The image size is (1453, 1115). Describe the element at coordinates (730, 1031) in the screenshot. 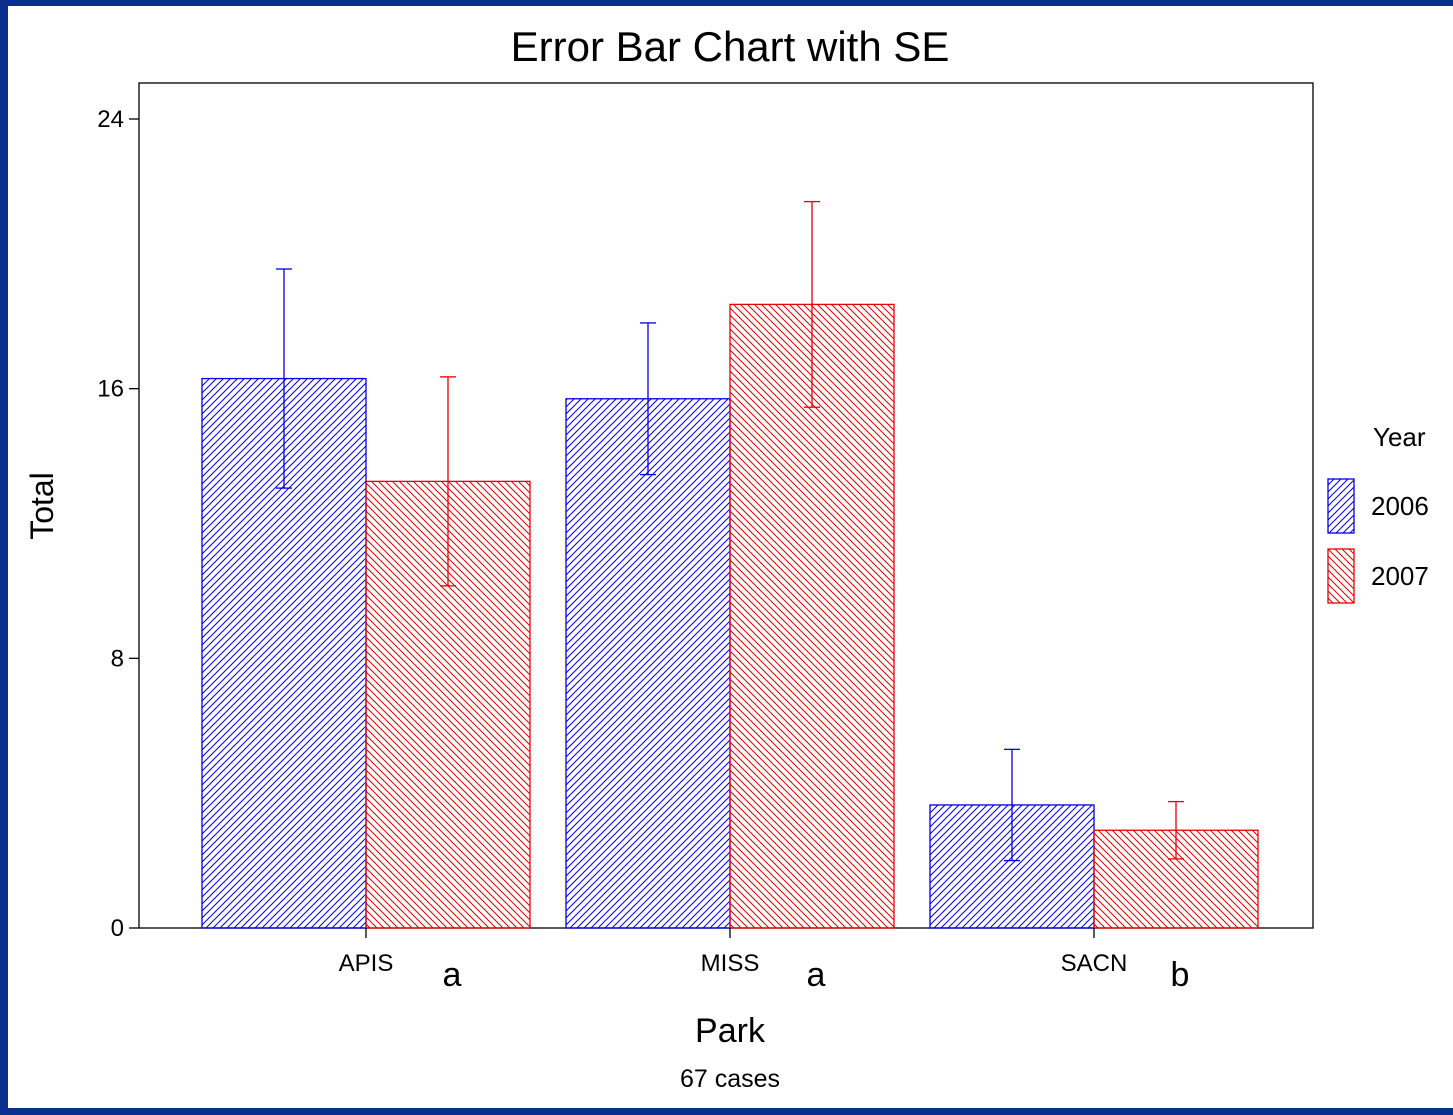

I see `x-axis-label: Park` at that location.